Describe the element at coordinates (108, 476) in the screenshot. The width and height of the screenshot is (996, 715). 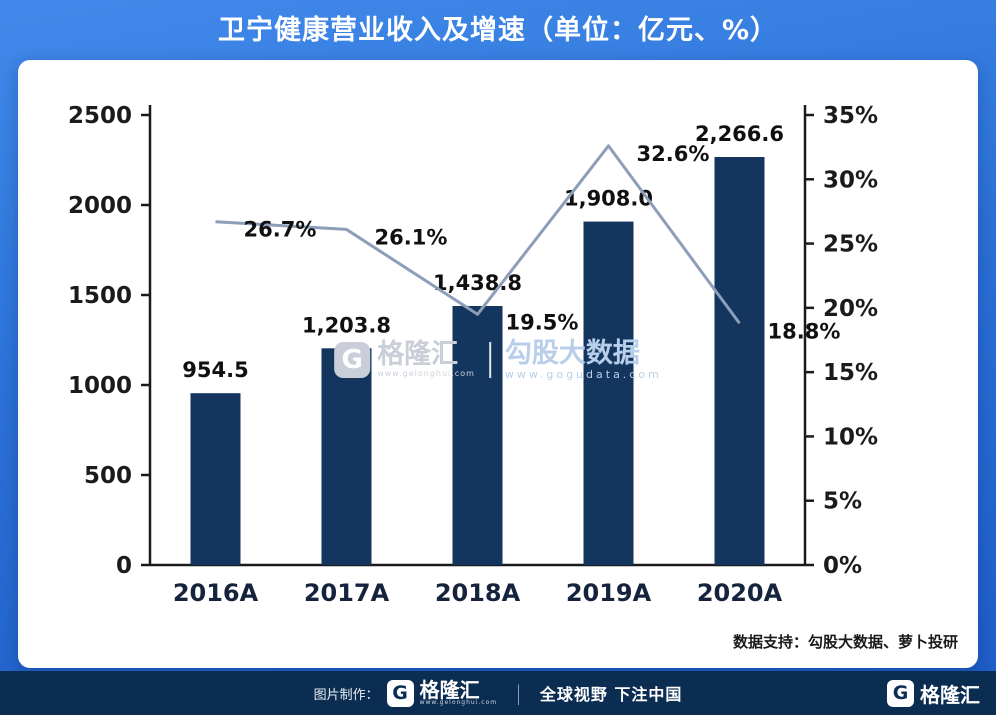
I see `left-axis-tick-label: 500` at that location.